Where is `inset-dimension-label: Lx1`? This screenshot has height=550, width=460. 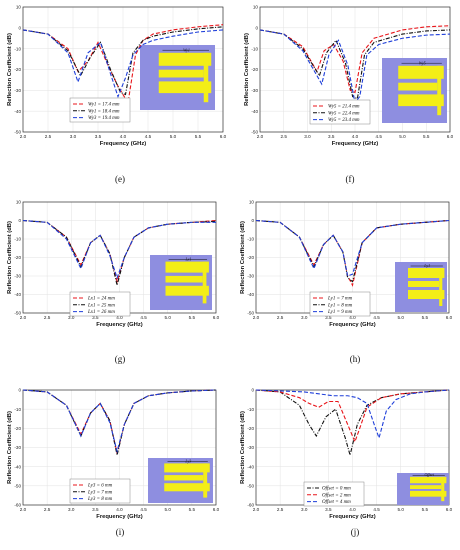 inset-dimension-label: Lx1 is located at coordinates (187, 259).